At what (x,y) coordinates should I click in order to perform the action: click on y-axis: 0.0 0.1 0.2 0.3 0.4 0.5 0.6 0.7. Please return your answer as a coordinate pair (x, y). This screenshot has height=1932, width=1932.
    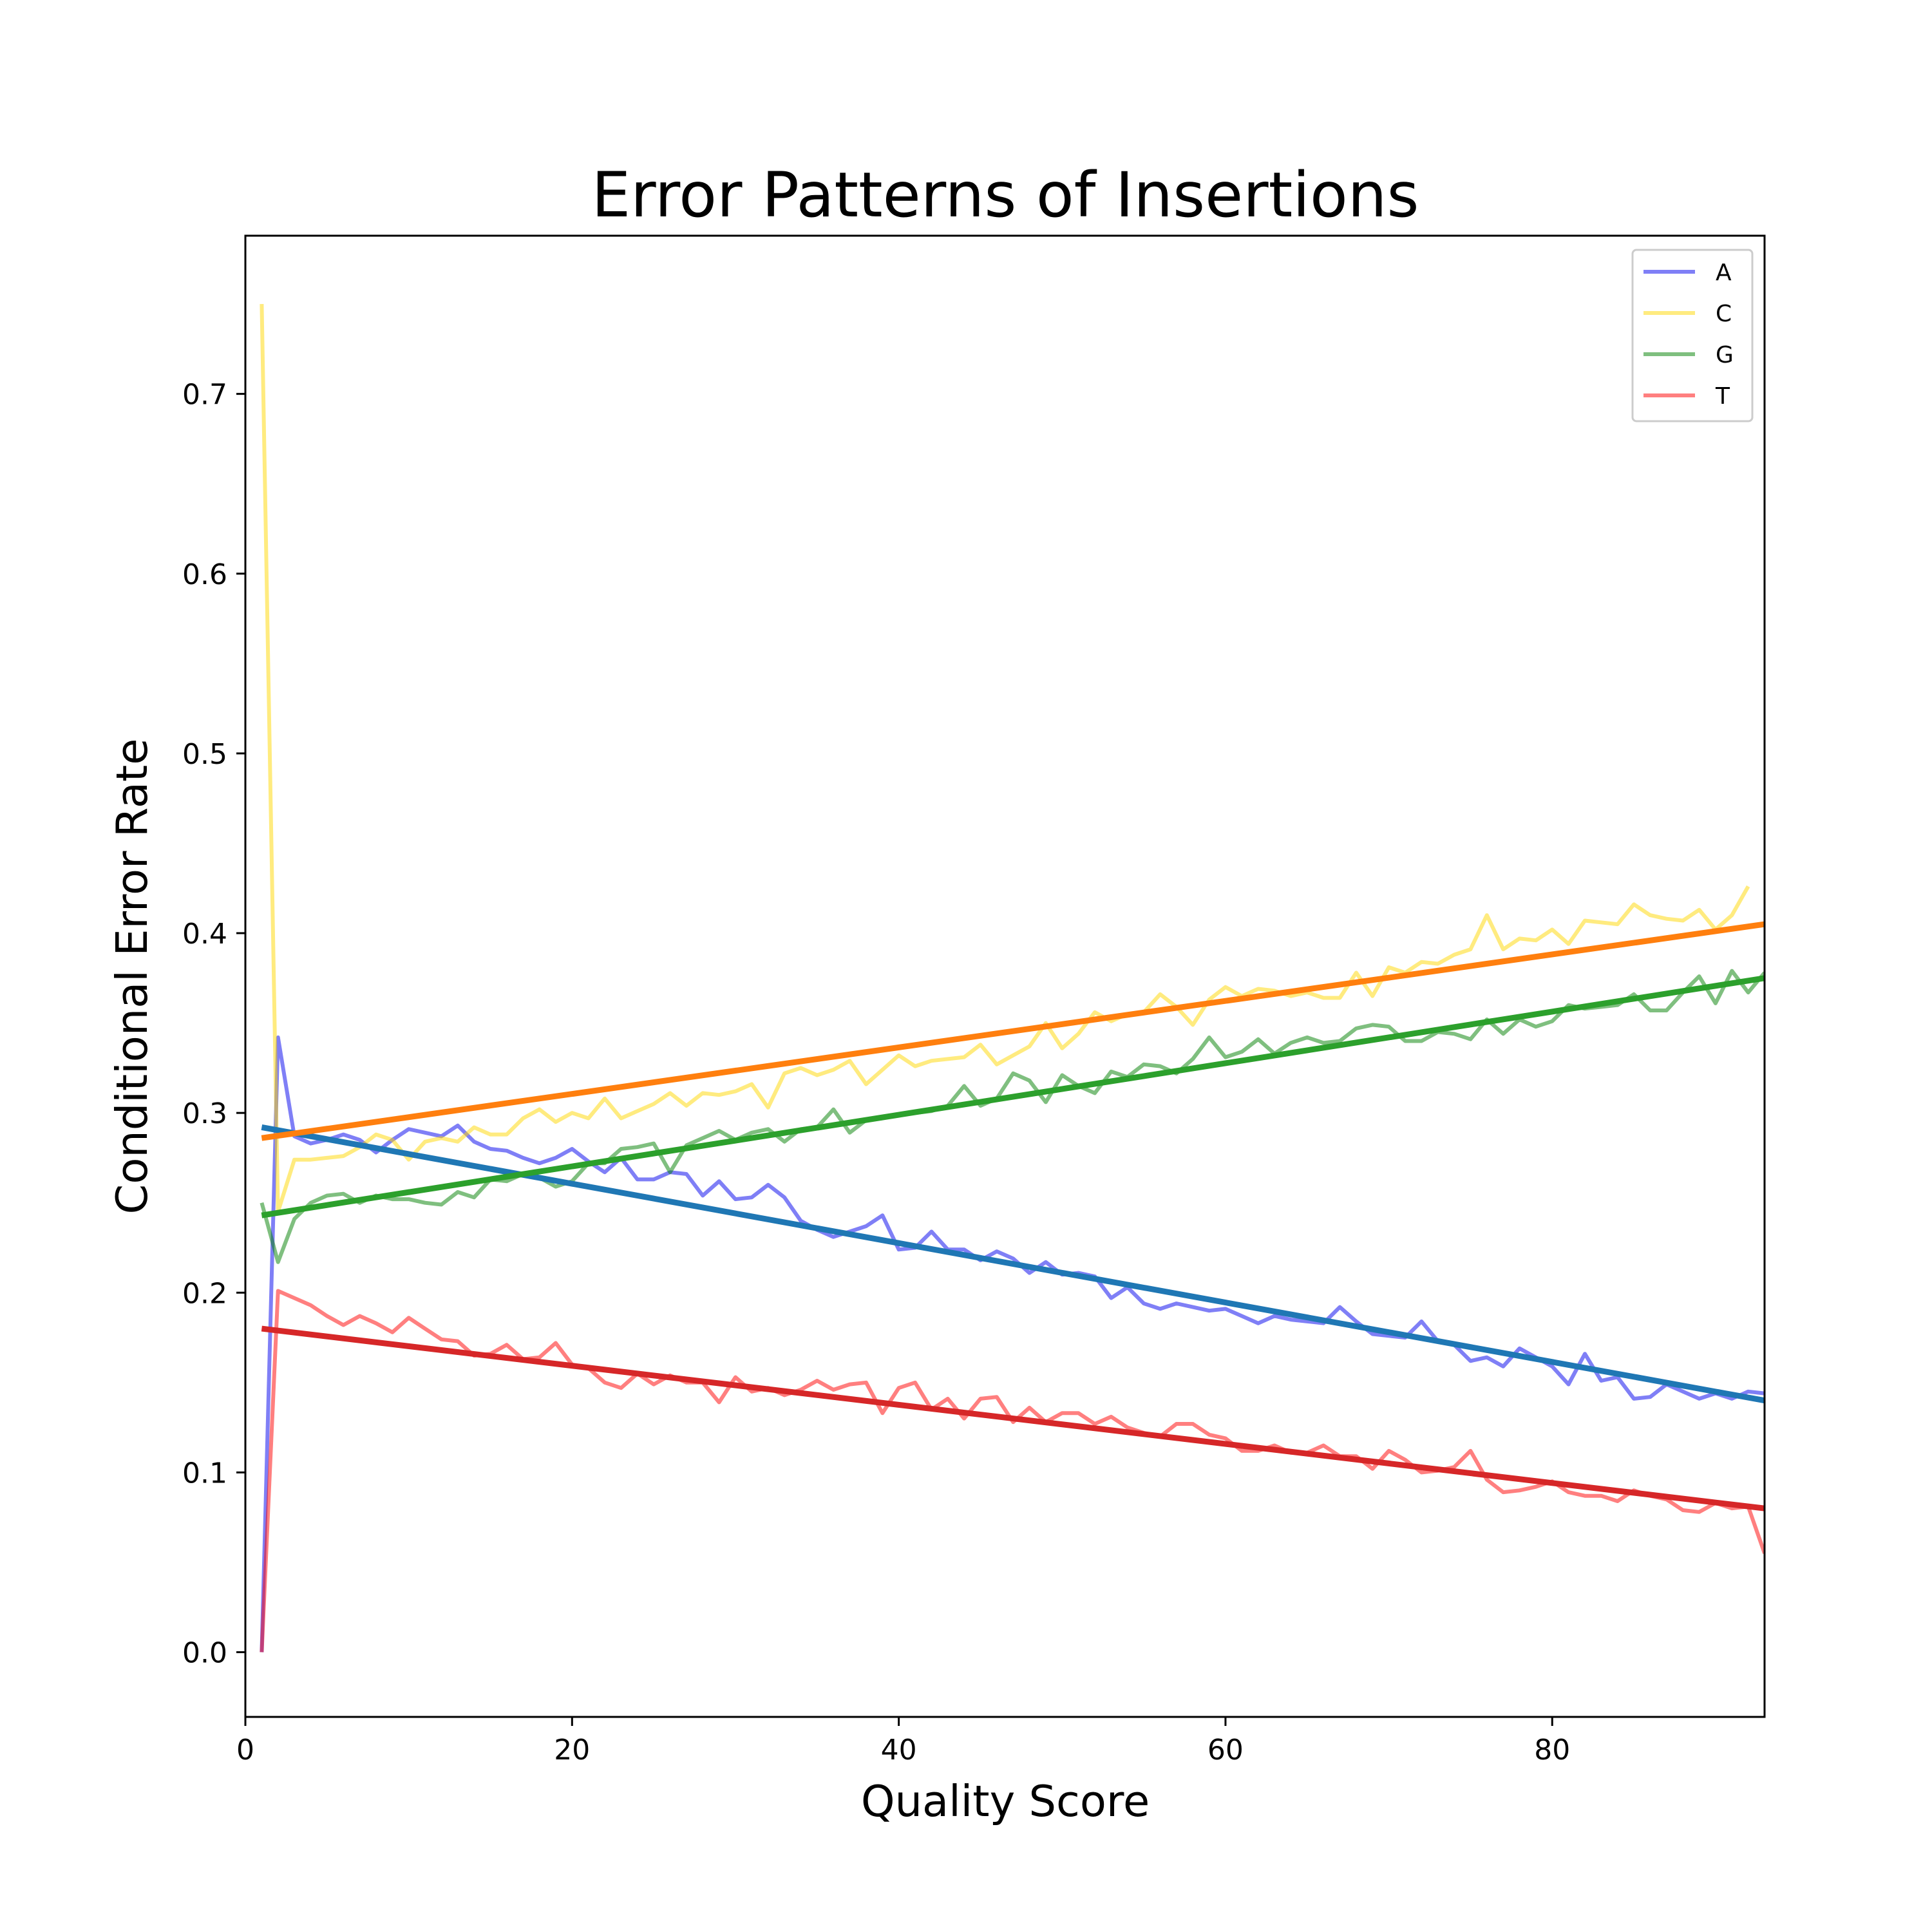
    Looking at the image, I should click on (214, 1025).